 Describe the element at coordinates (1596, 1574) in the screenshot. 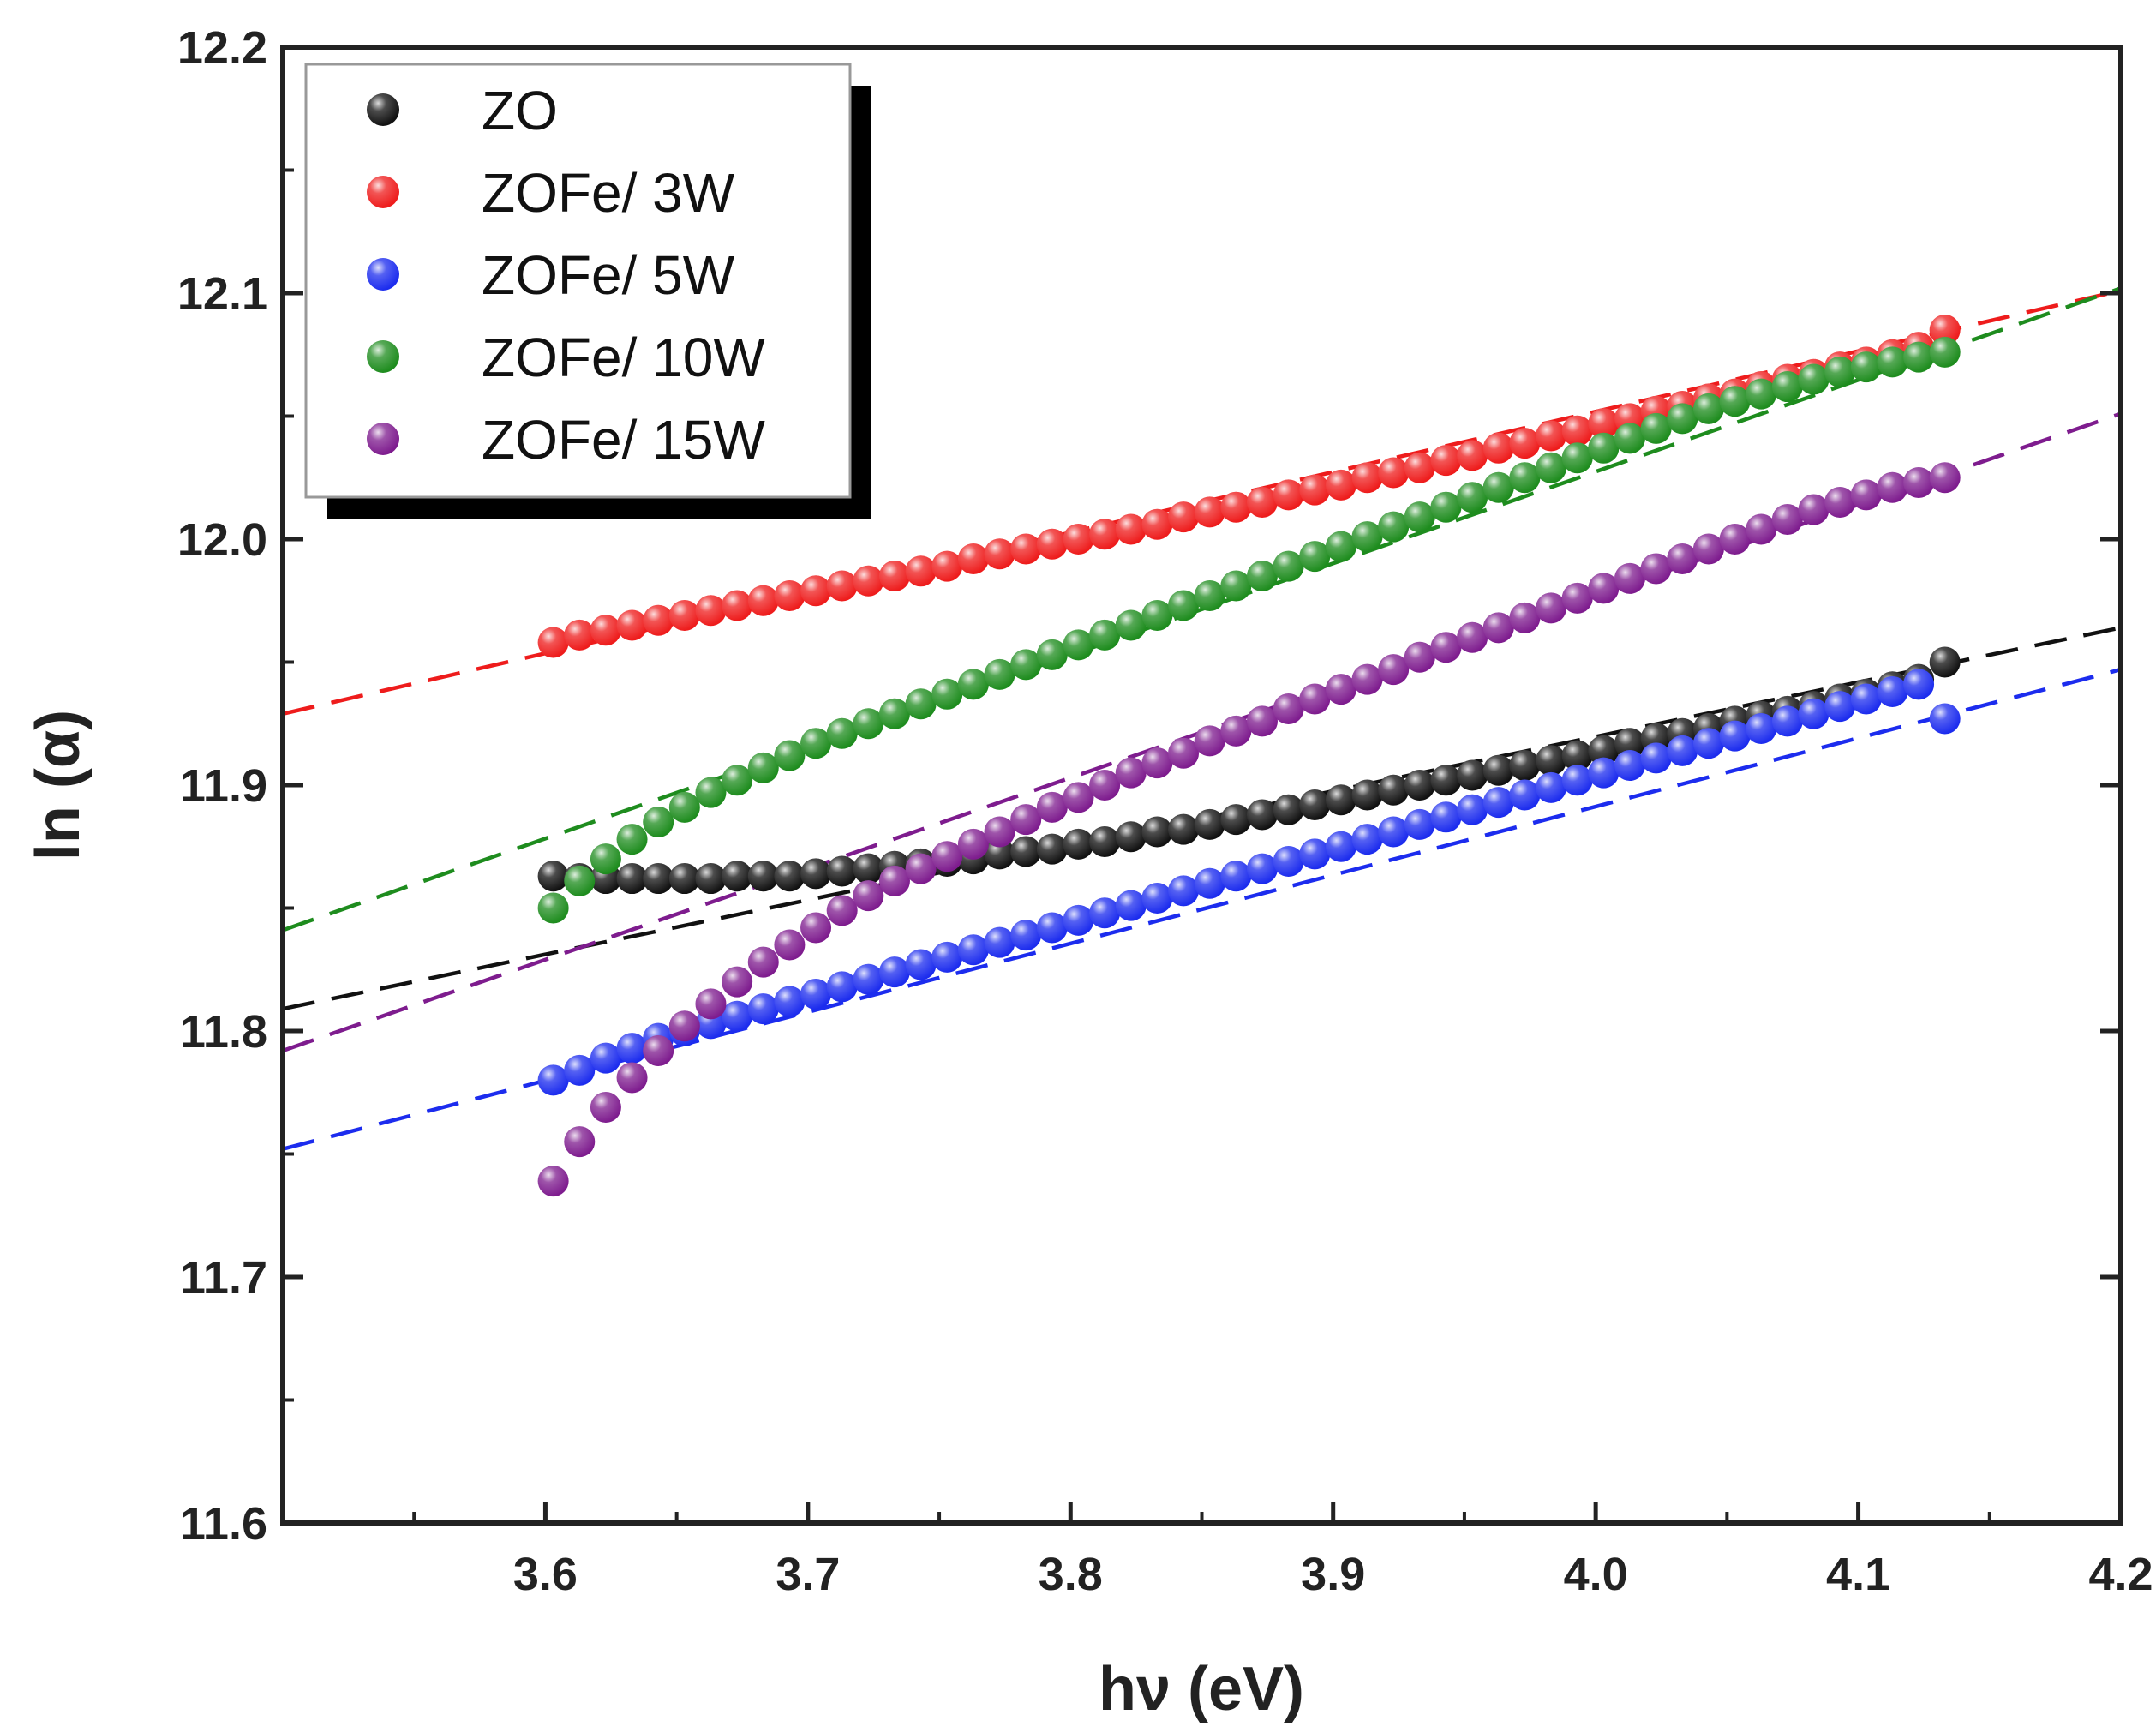

I see `x-tick-label: 4.0` at that location.